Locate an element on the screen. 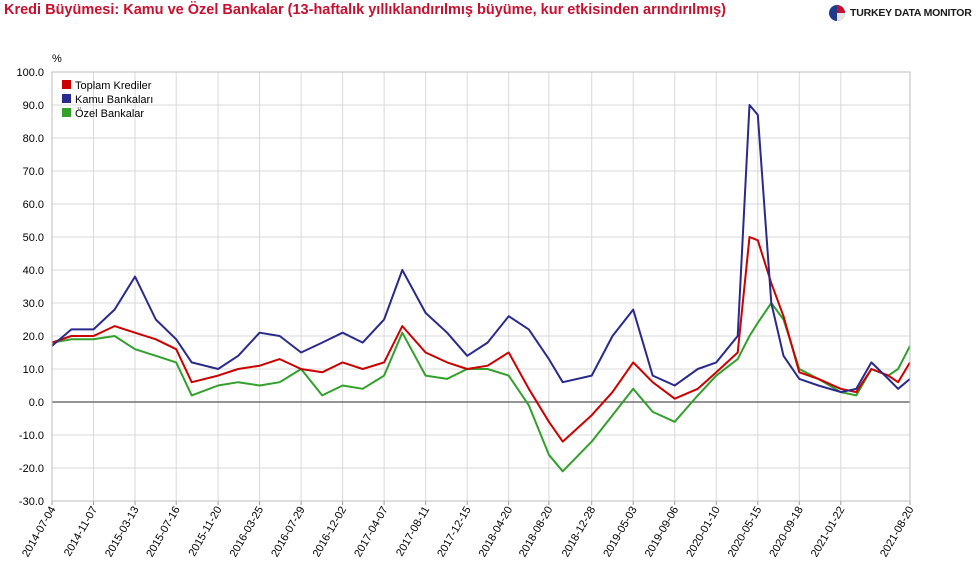 The image size is (979, 570). brand-name: TURKEY DATA MONITOR is located at coordinates (911, 13).